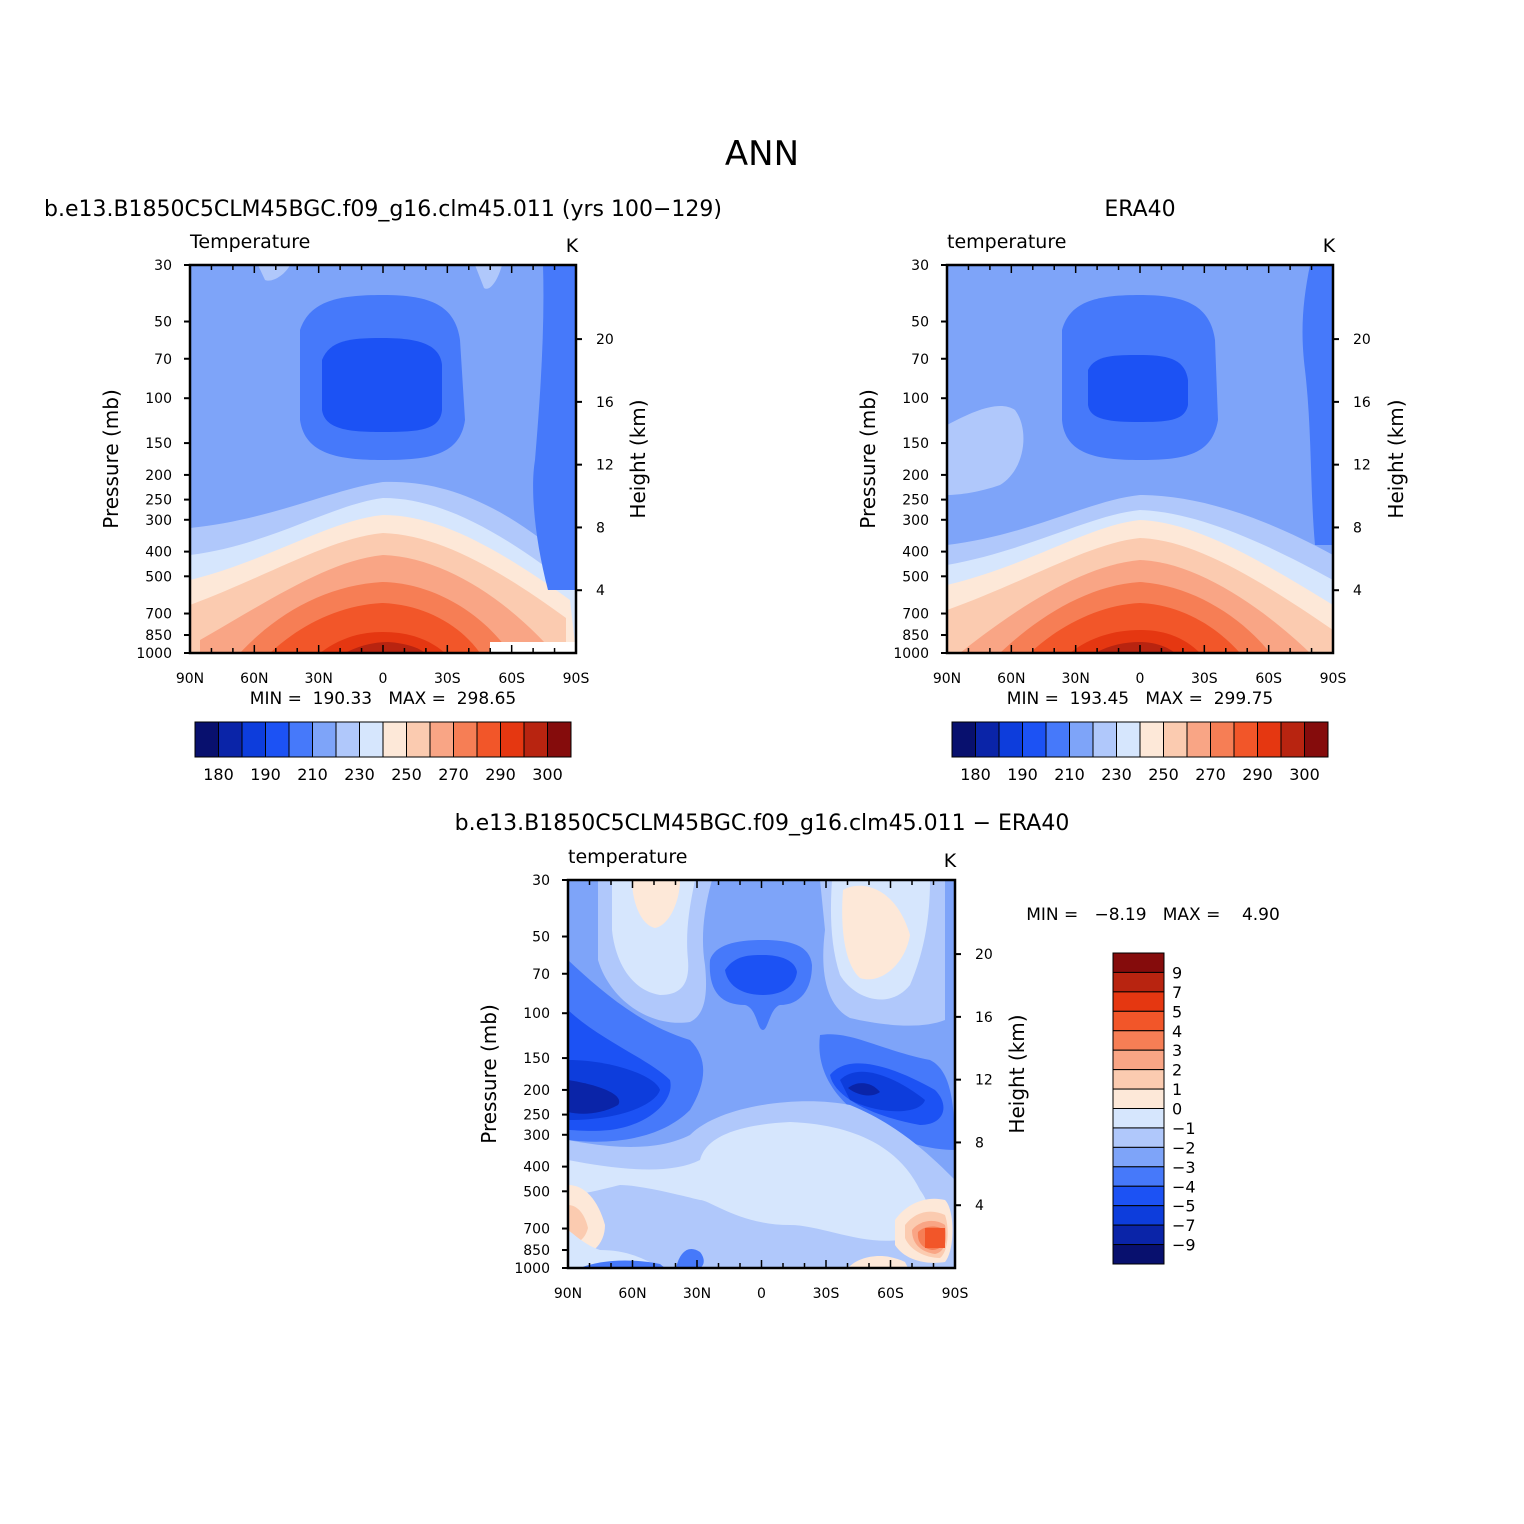  Describe the element at coordinates (1177, 972) in the screenshot. I see `colorbar-label: 9` at that location.